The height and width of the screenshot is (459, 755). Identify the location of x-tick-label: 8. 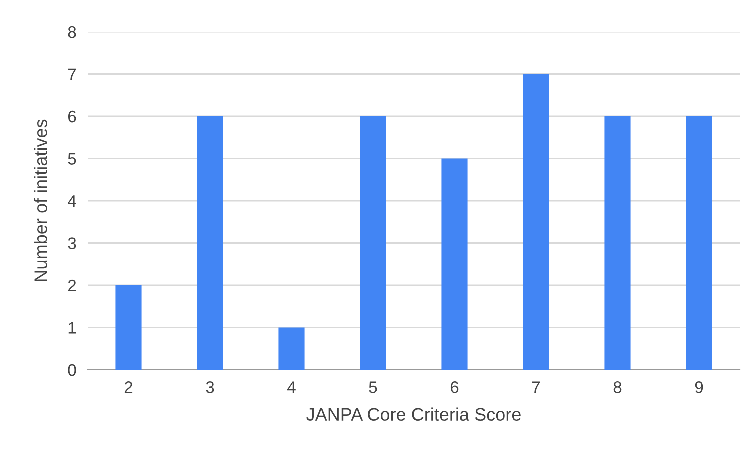
(618, 388).